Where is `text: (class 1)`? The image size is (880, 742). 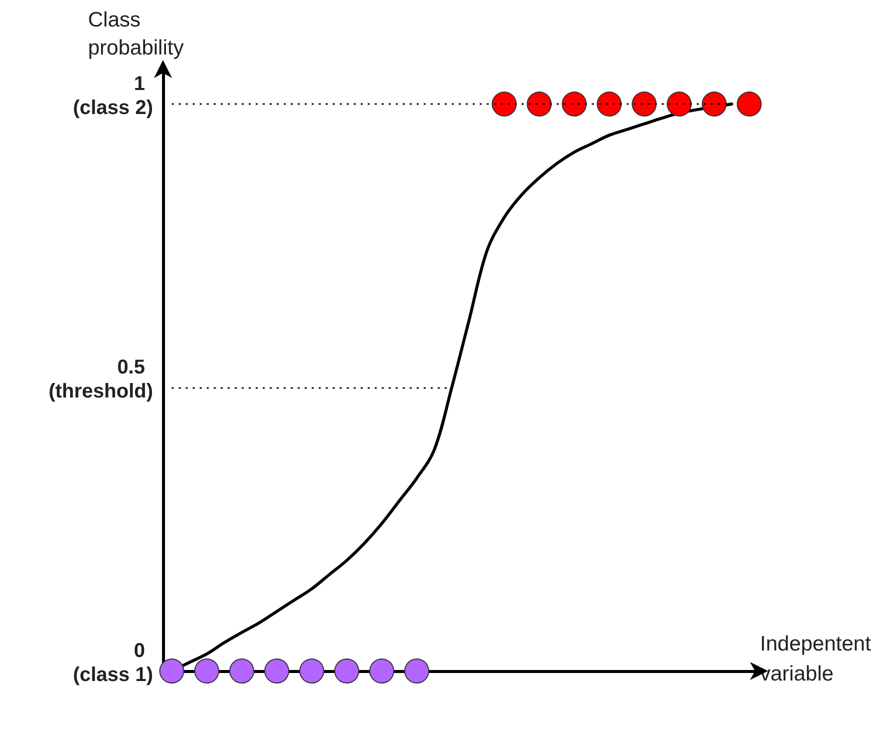 text: (class 1) is located at coordinates (112, 675).